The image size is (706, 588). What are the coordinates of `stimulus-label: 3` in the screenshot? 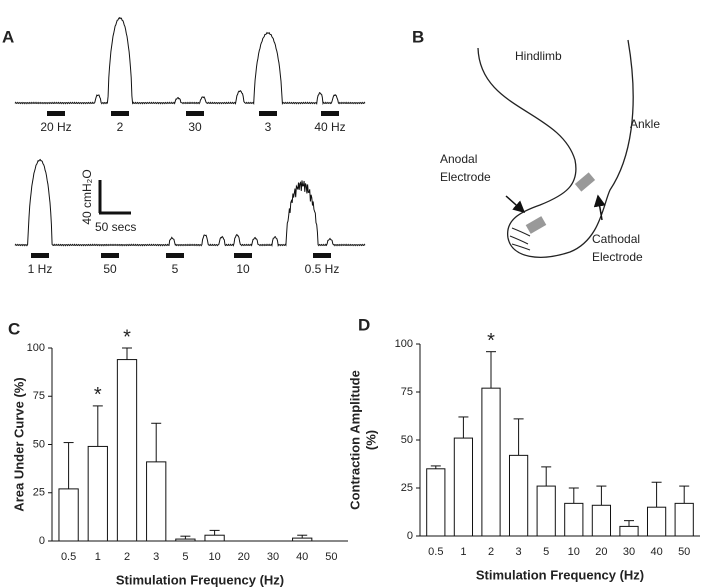 It's located at (268, 127).